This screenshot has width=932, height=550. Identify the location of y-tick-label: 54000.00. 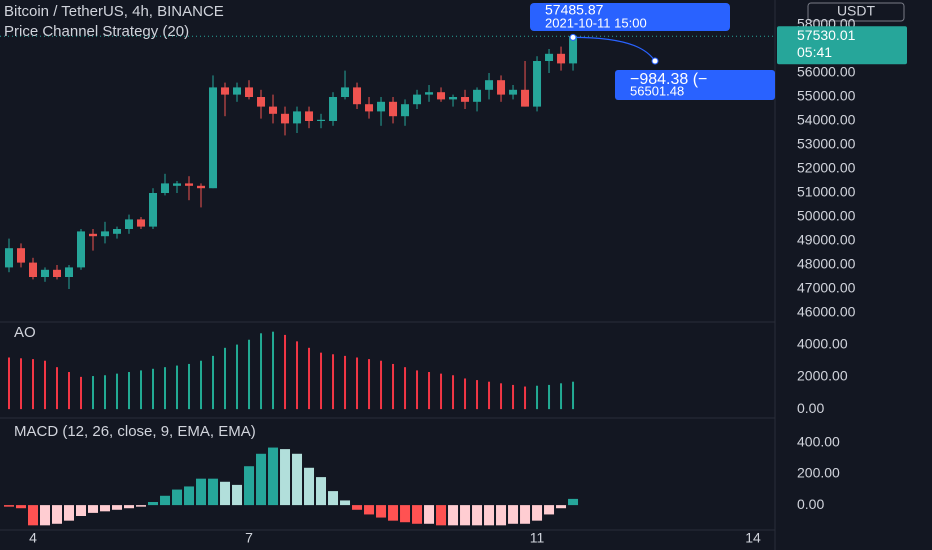
(826, 120).